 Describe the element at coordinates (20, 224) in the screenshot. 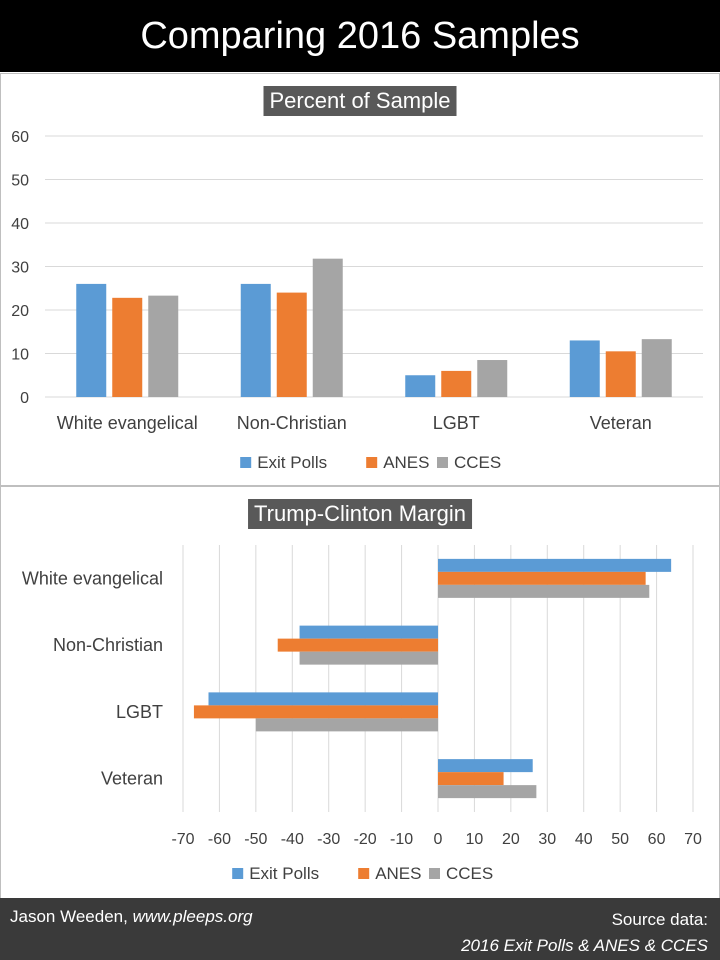

I see `y-tick-label-40: 40` at that location.